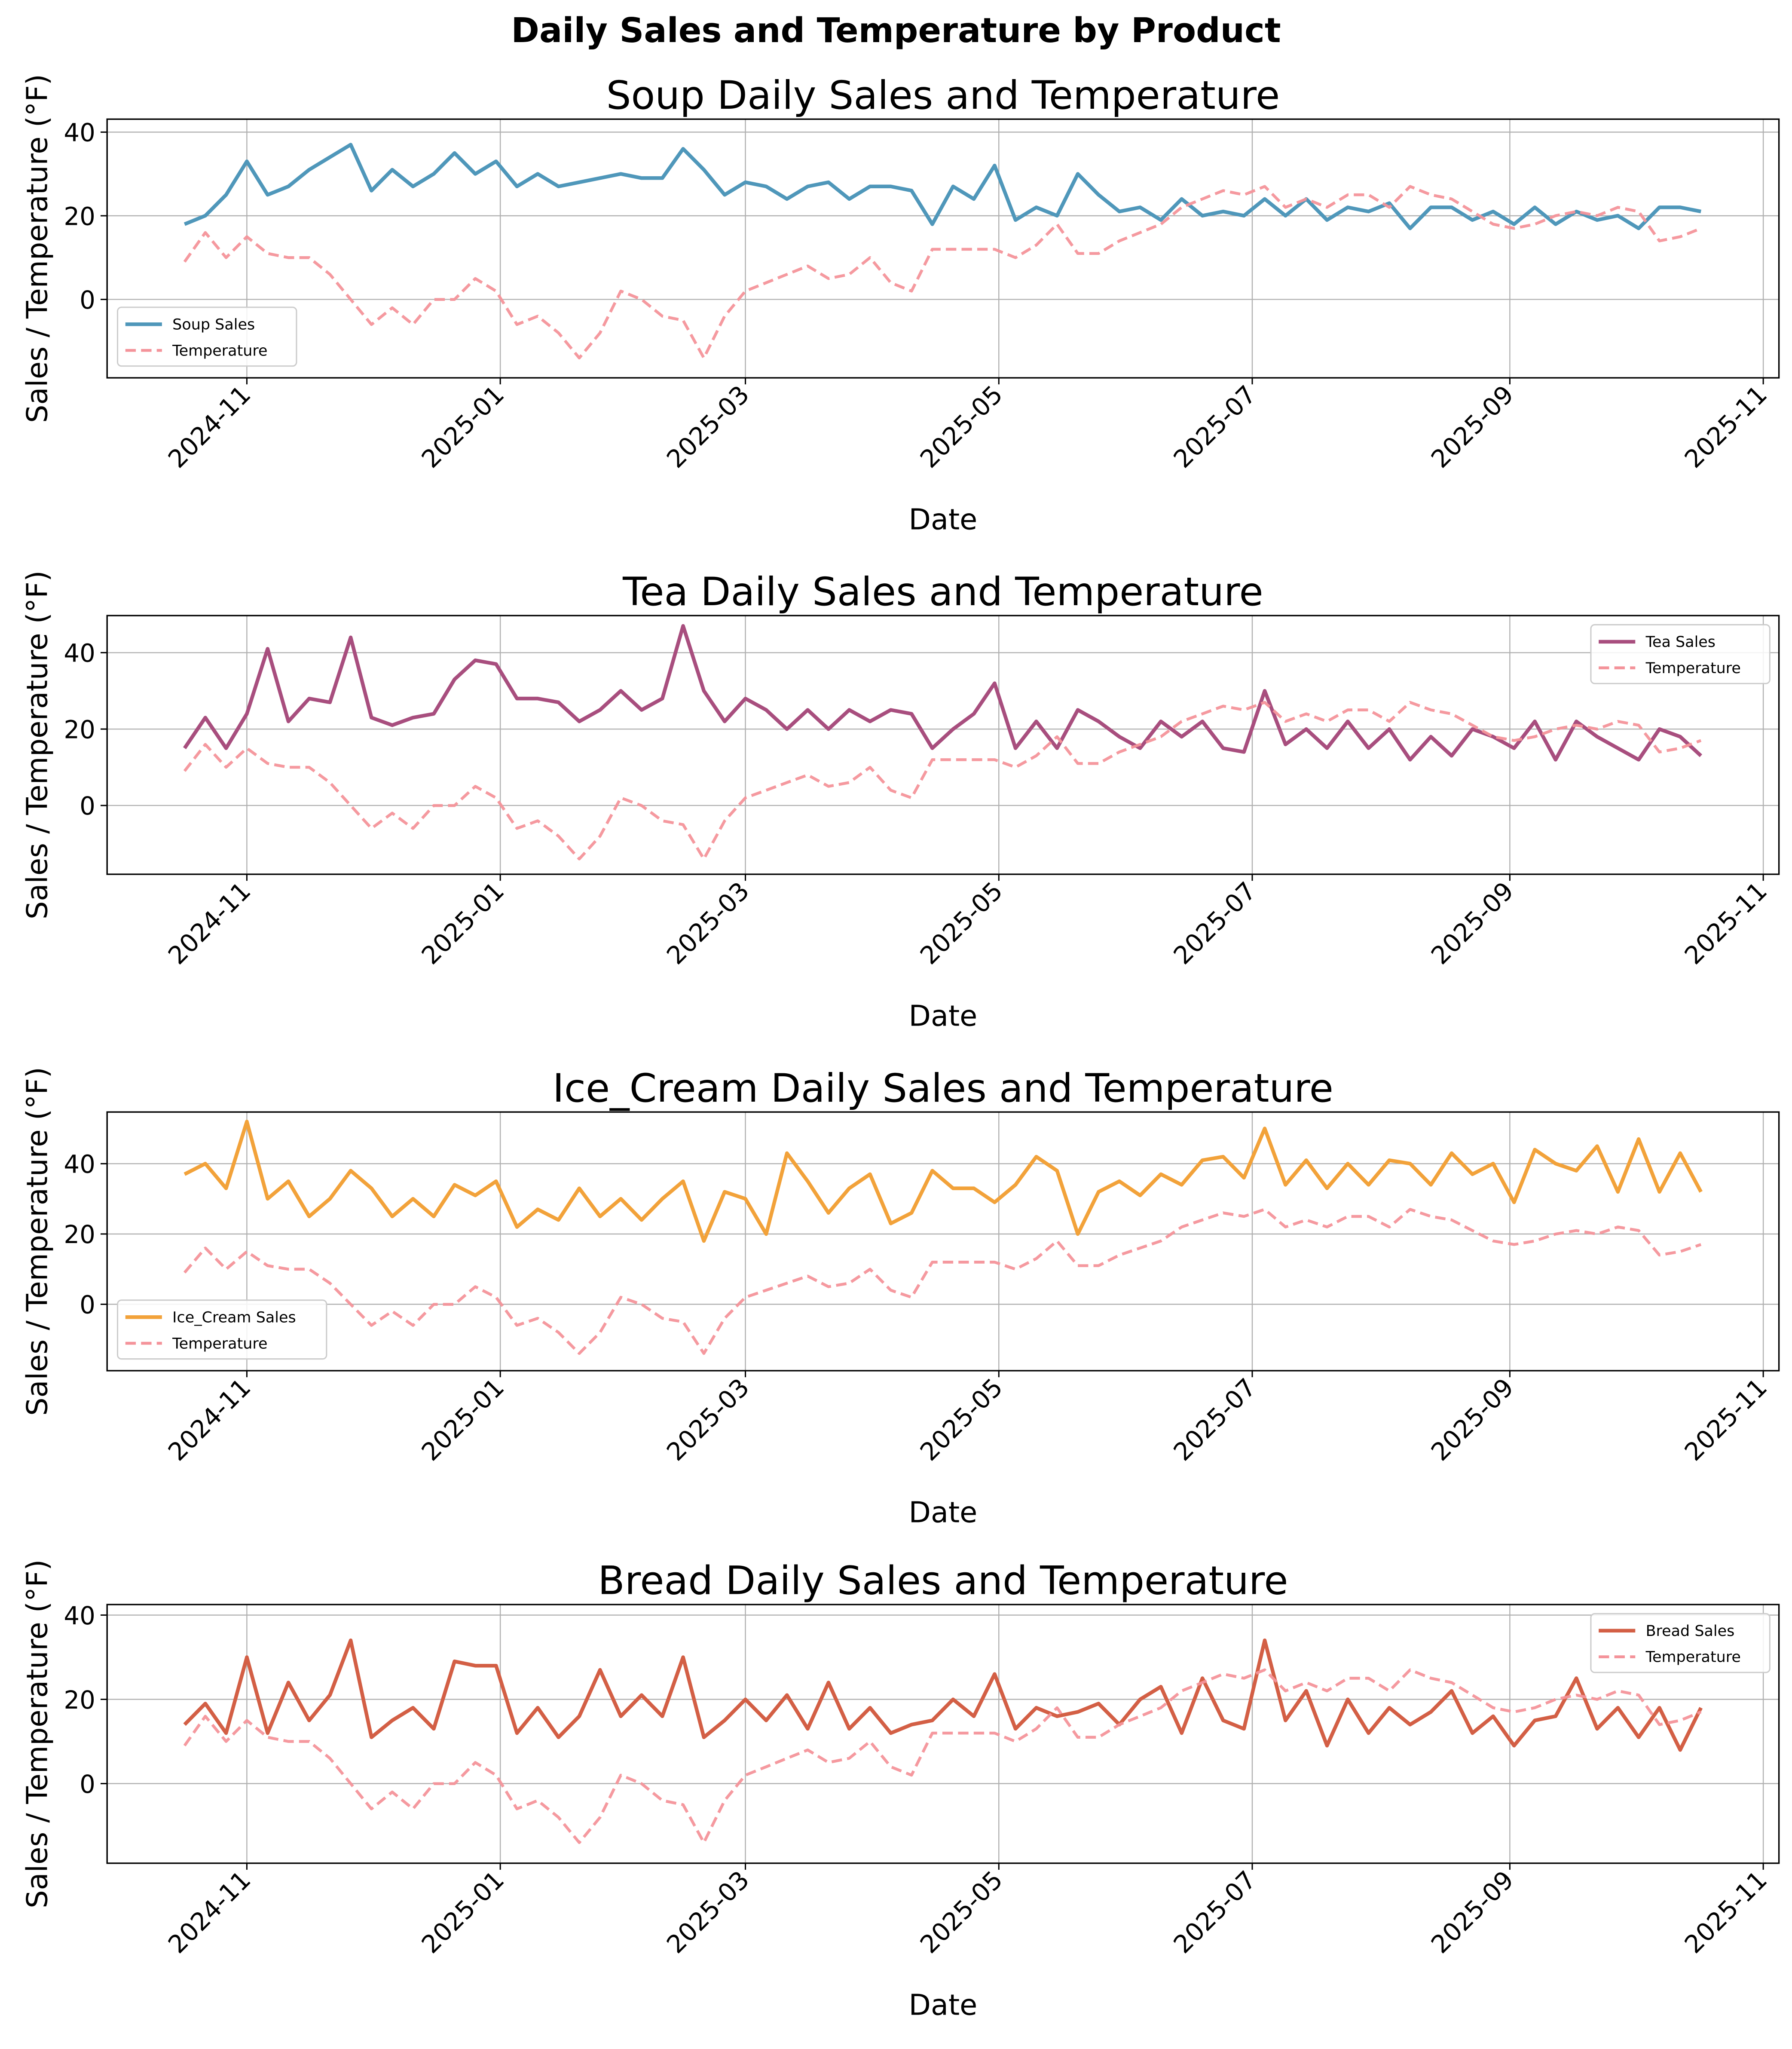  What do you see at coordinates (234, 1317) in the screenshot?
I see `legend-label: Ice_Cream Sales` at bounding box center [234, 1317].